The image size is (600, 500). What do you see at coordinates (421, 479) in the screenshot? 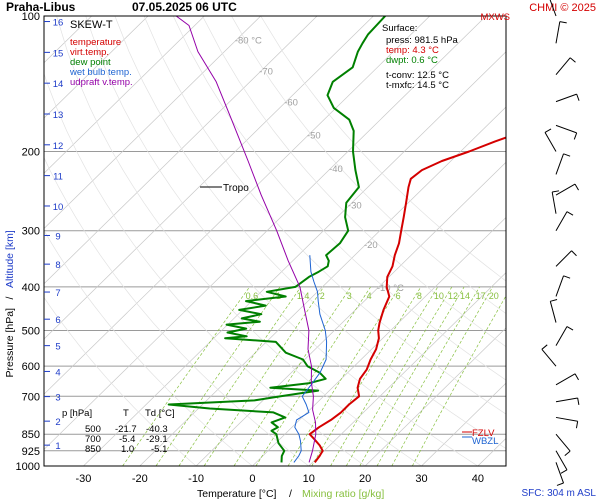
I see `temperature-tick-label: 30` at bounding box center [421, 479].